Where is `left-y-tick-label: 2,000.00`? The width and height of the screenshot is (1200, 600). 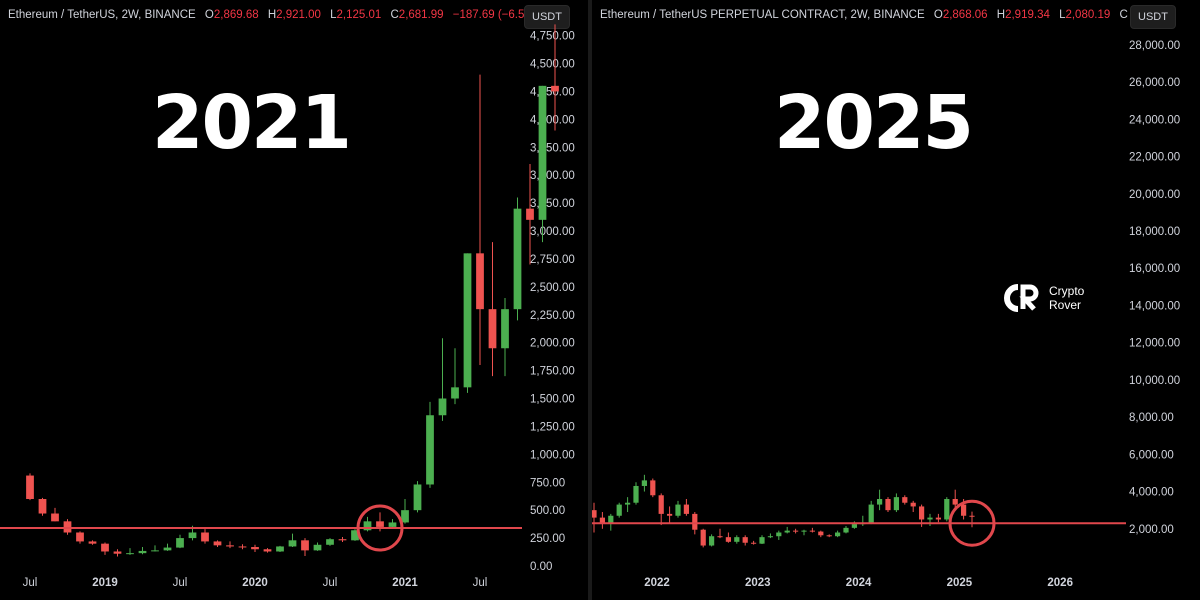
left-y-tick-label: 2,000.00 is located at coordinates (552, 344).